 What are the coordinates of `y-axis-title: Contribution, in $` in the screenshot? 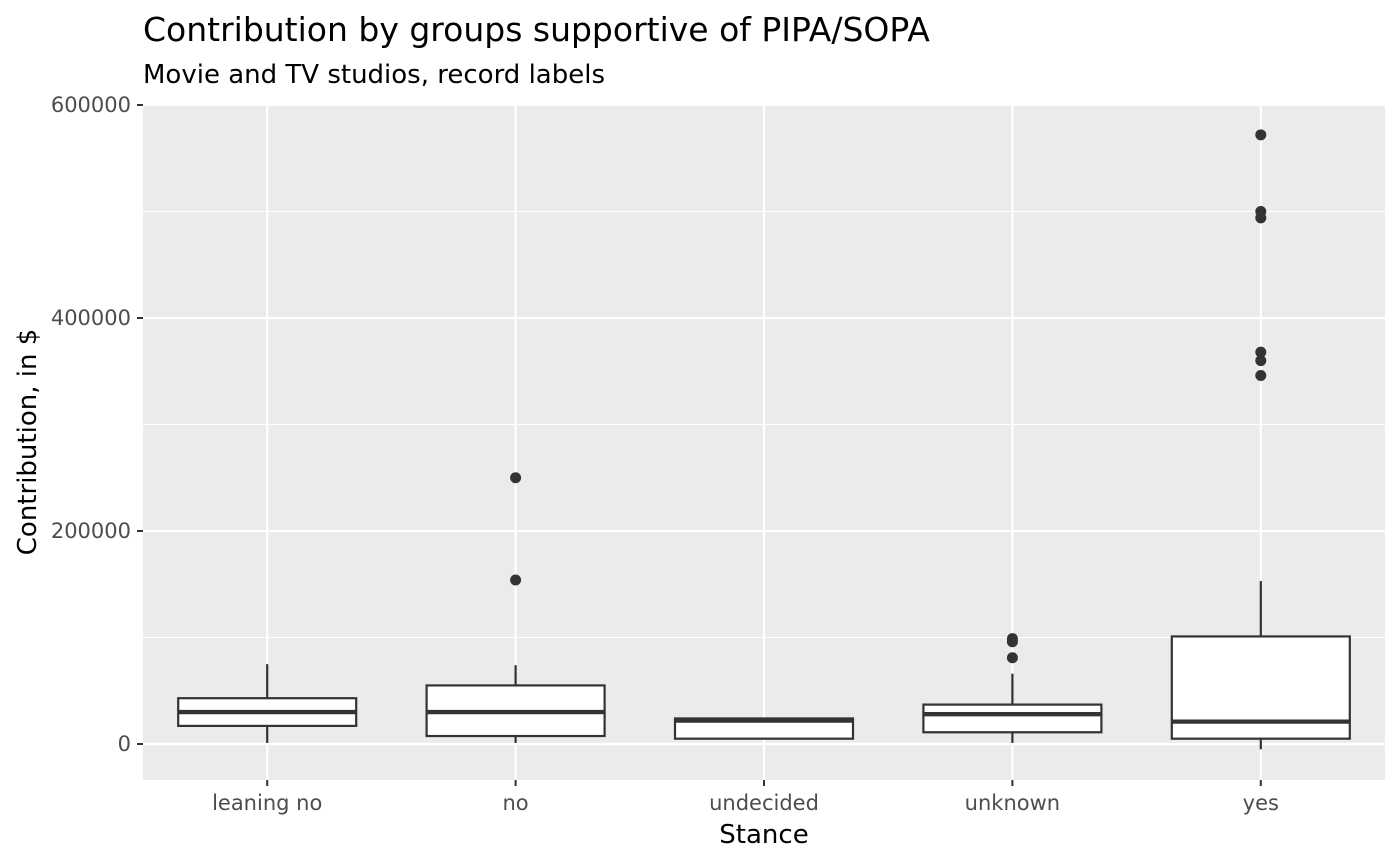 It's located at (28, 442).